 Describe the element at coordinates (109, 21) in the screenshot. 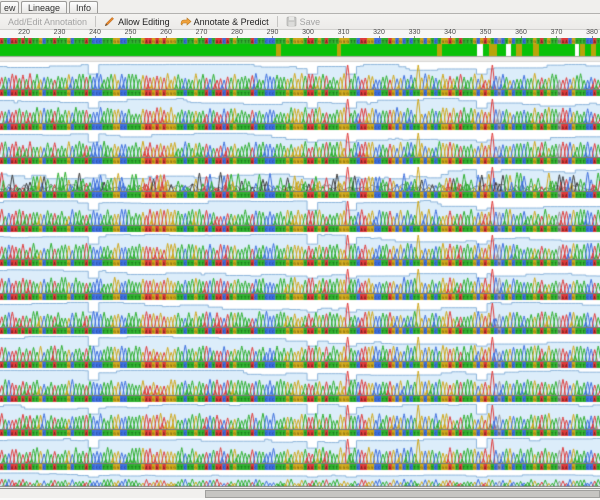

I see `pencil-icon` at that location.